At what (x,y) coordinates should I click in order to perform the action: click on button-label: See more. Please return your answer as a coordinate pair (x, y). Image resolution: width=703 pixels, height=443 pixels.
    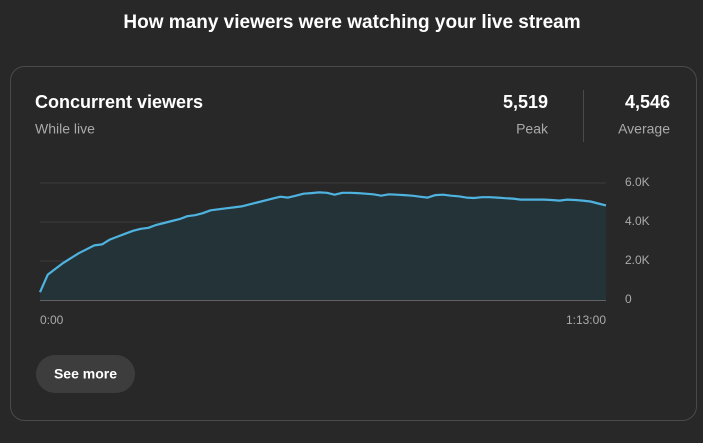
    Looking at the image, I should click on (85, 374).